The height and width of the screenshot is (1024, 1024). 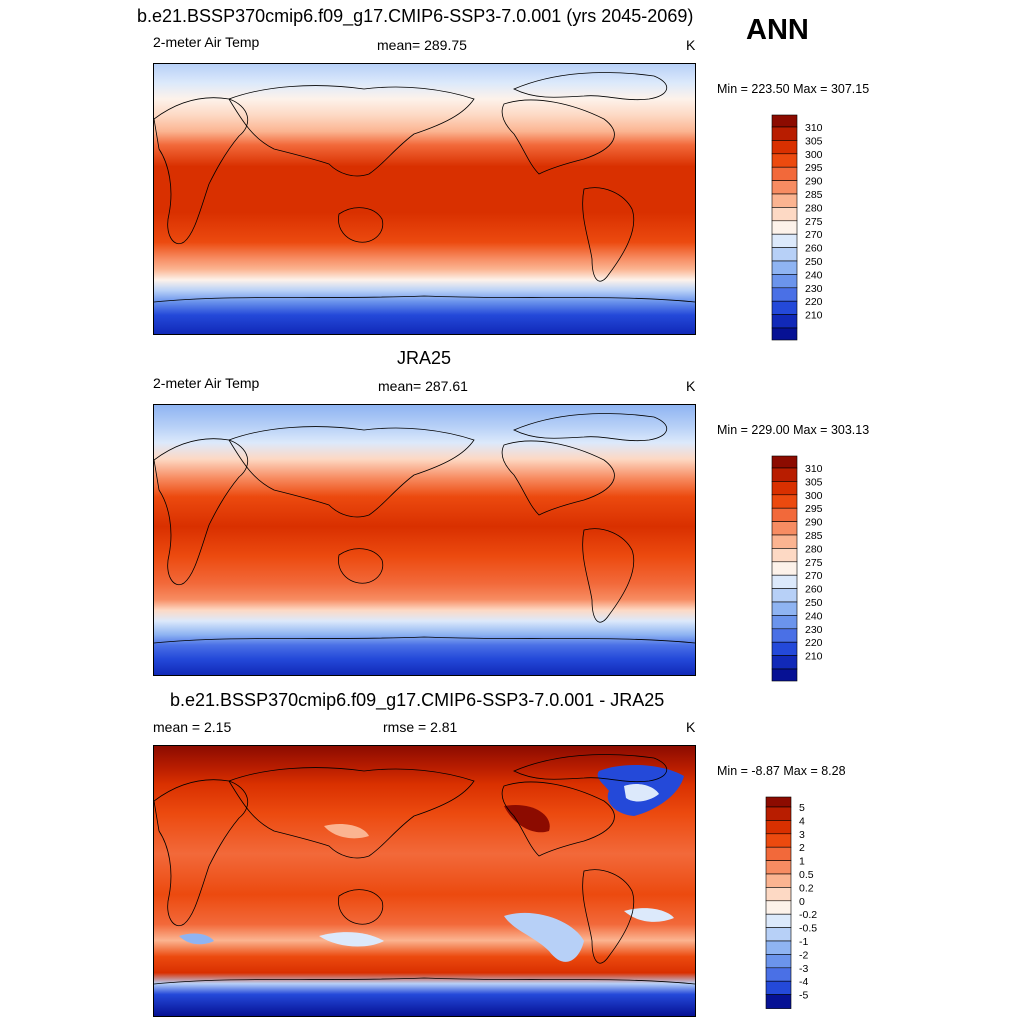 I want to click on panel2-colorbar-label: 220, so click(x=814, y=643).